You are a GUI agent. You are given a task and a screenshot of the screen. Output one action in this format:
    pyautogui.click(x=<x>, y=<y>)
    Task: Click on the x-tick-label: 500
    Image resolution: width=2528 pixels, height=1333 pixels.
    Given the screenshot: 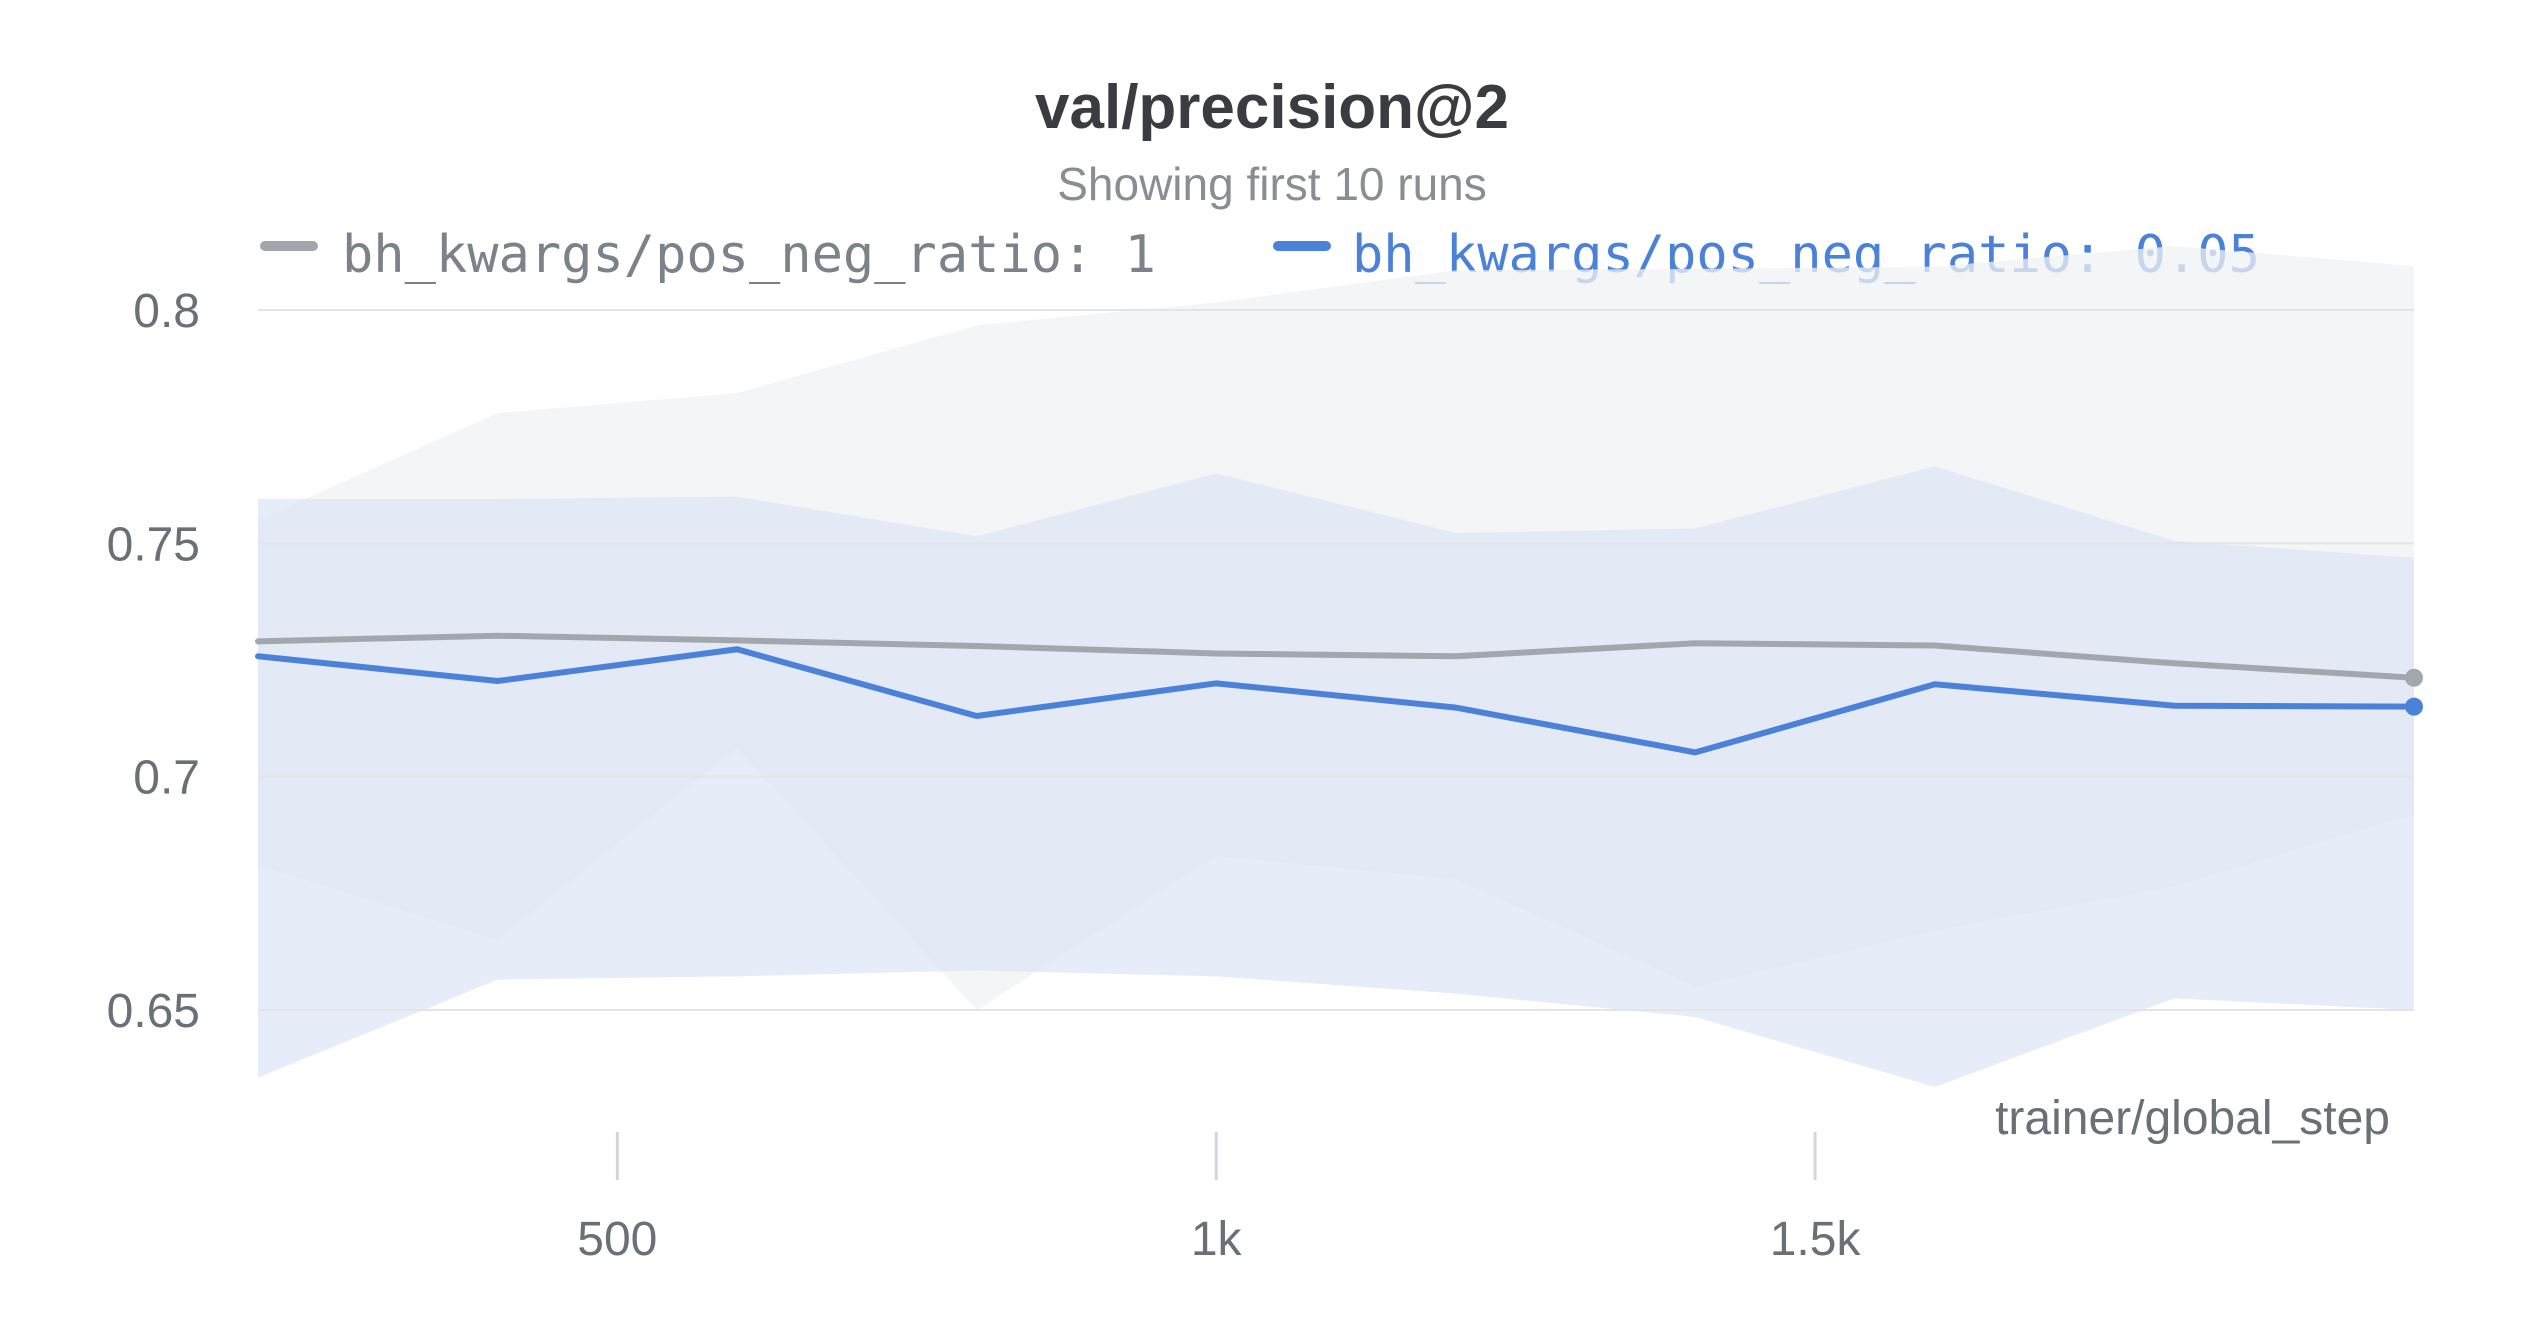 What is the action you would take?
    pyautogui.click(x=617, y=1239)
    